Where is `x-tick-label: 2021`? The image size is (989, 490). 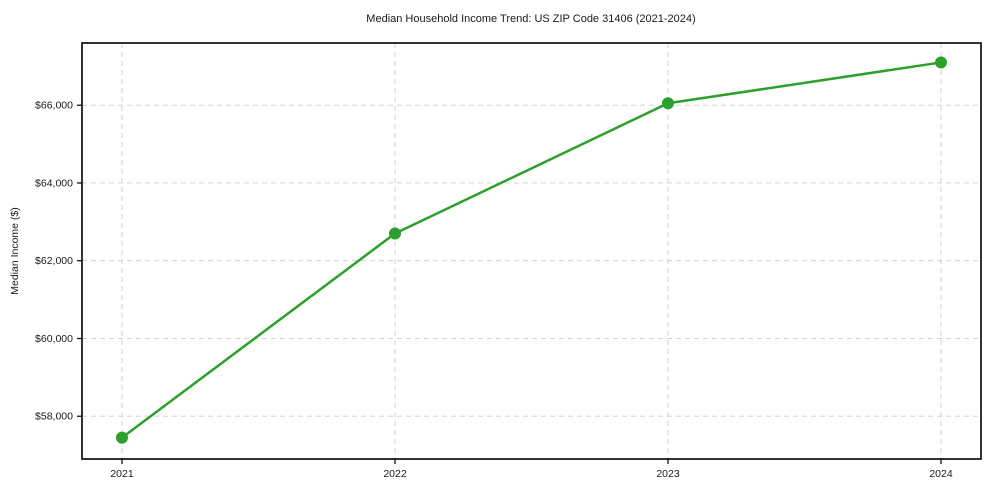 x-tick-label: 2021 is located at coordinates (122, 474).